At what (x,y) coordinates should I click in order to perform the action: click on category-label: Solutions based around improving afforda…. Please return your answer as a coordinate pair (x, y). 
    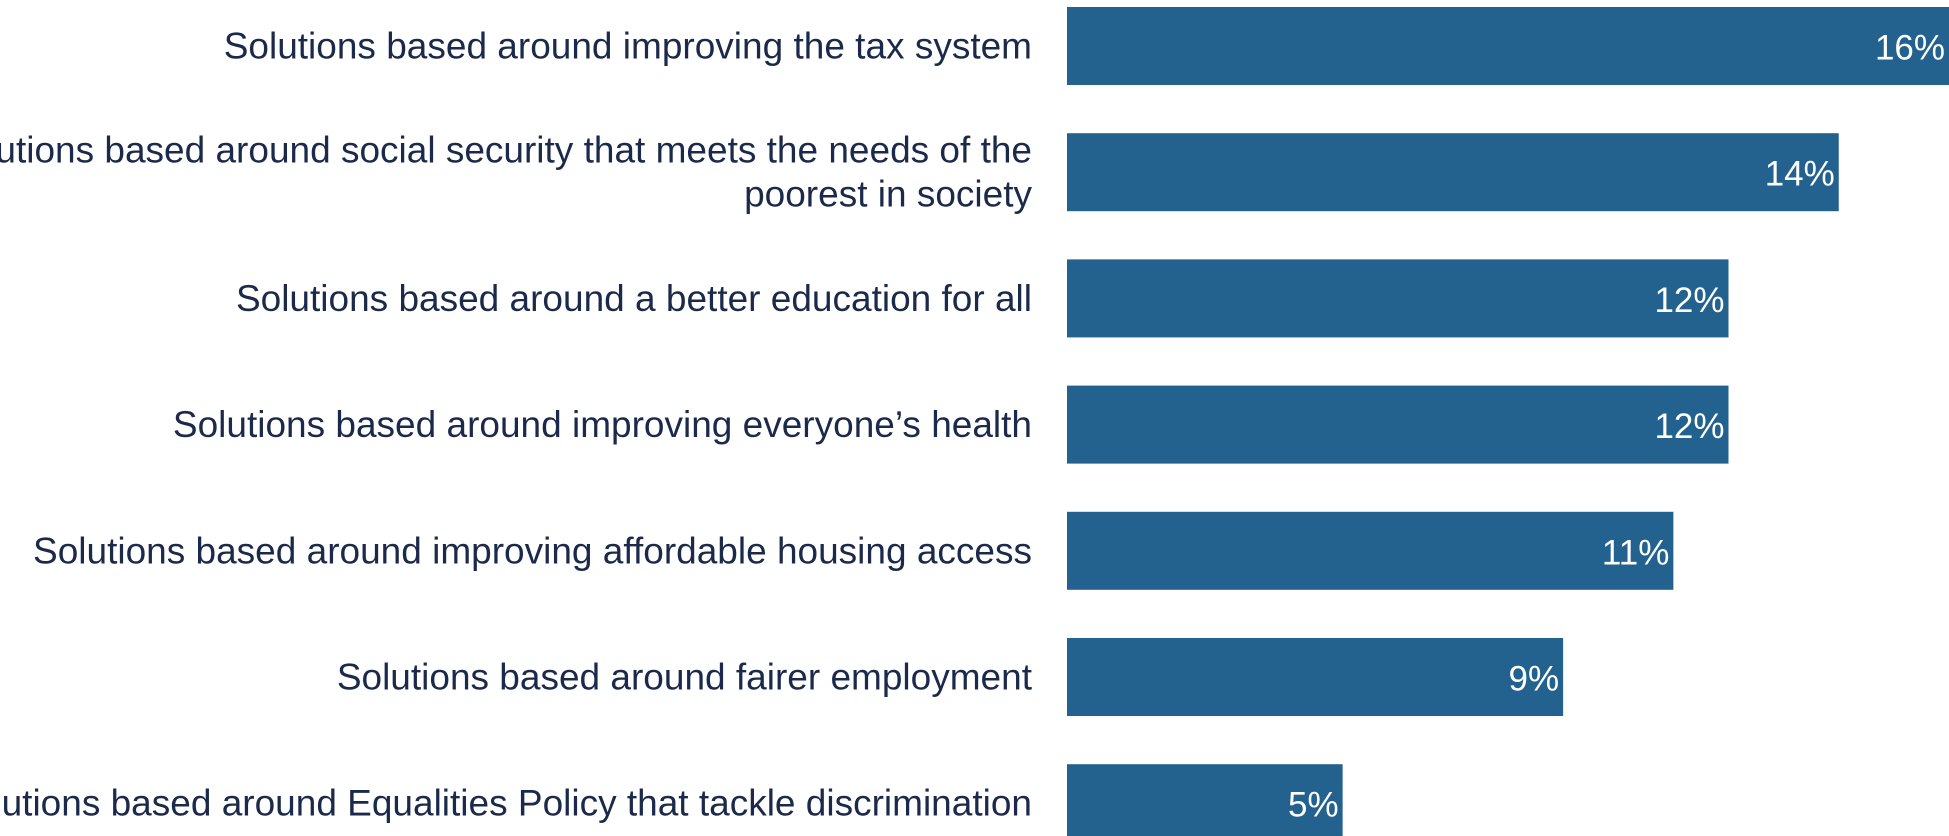
    Looking at the image, I should click on (532, 550).